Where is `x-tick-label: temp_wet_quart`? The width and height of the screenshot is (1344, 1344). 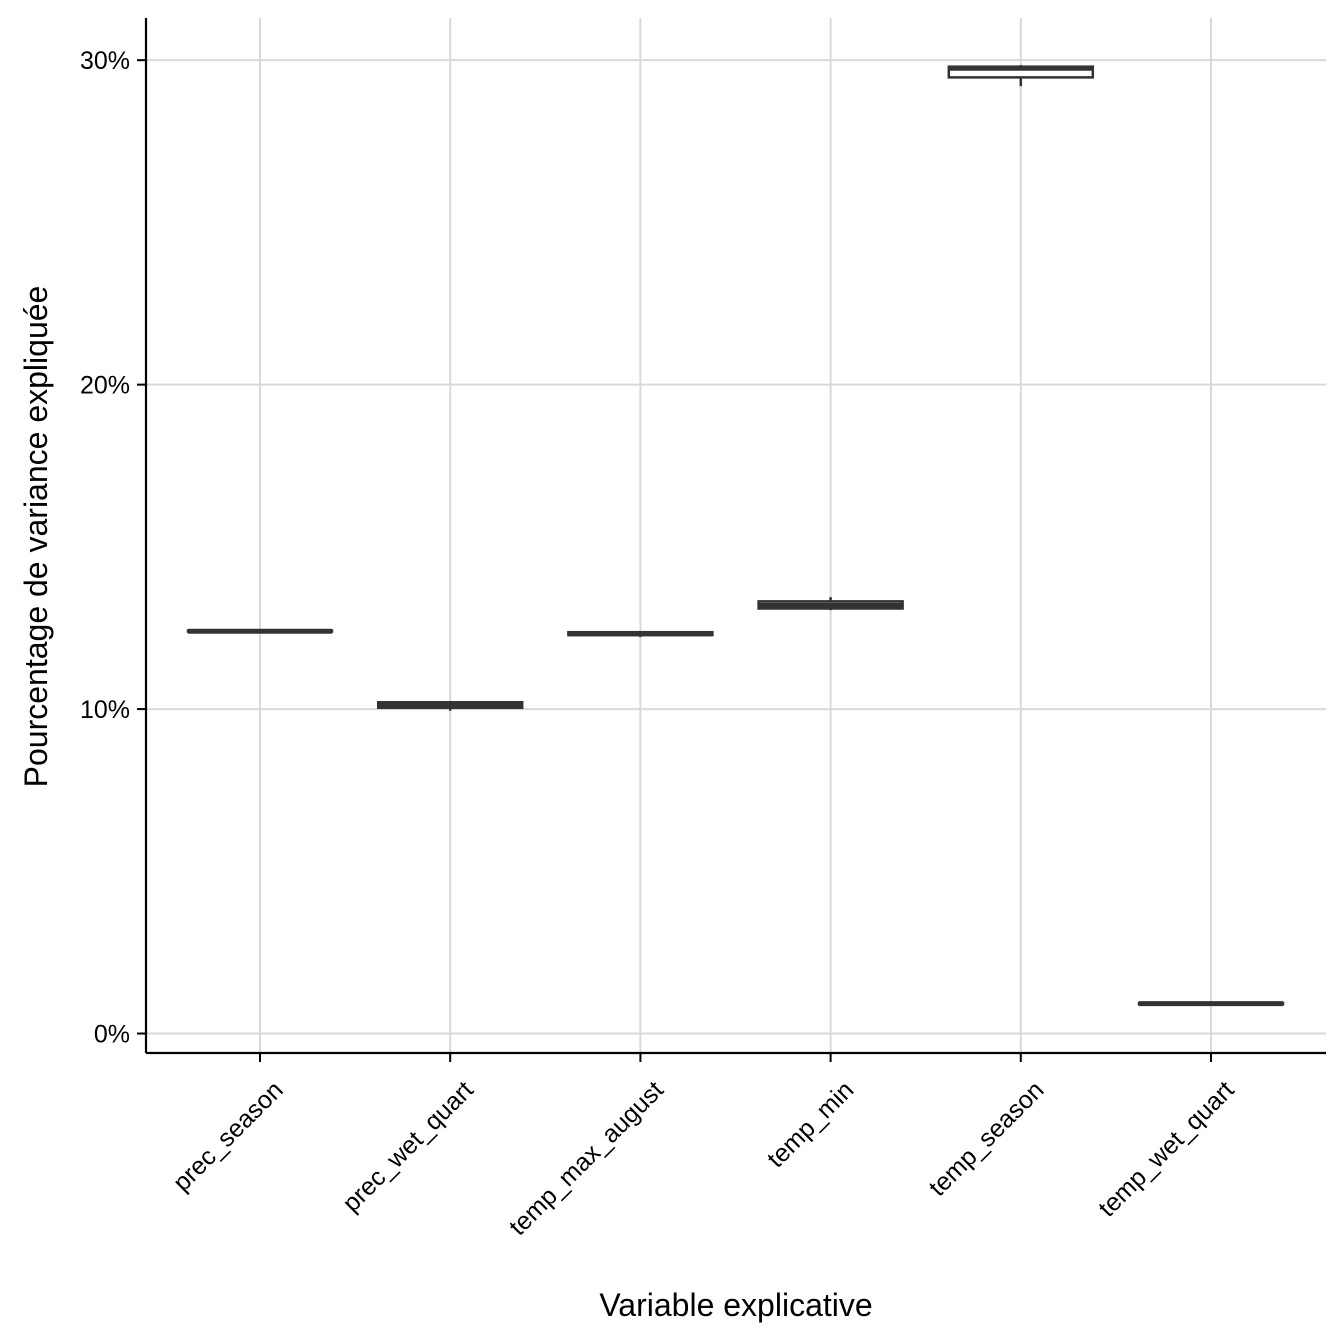
x-tick-label: temp_wet_quart is located at coordinates (1166, 1149).